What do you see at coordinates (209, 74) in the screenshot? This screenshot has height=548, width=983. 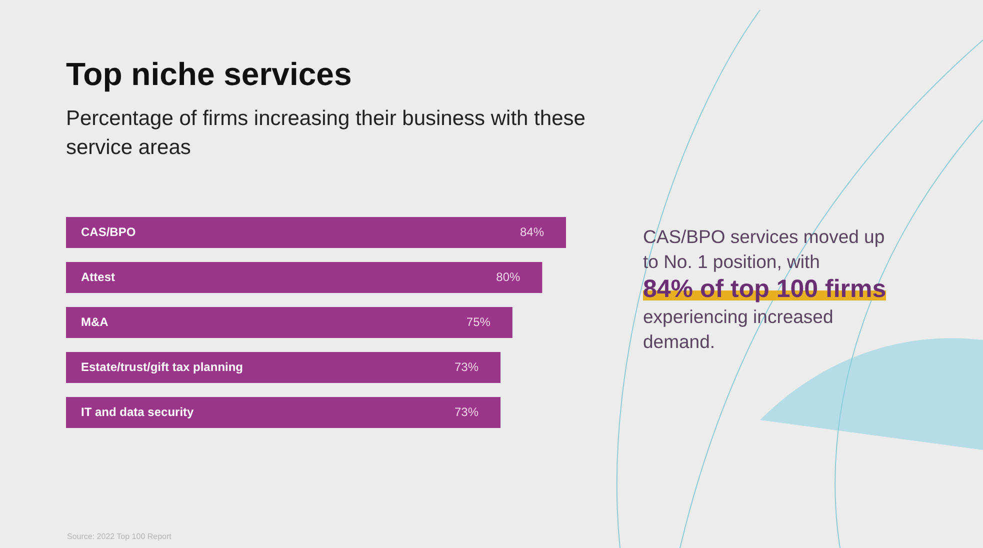 I see `chart-title: Top niche services` at bounding box center [209, 74].